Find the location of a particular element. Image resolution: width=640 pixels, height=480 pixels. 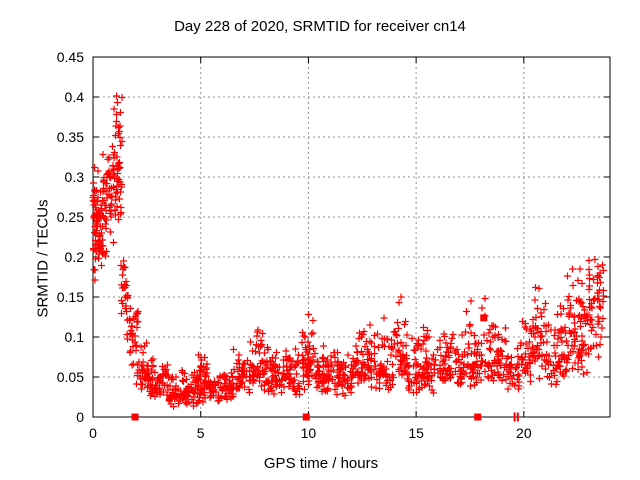

y-tick-label: 0.3 is located at coordinates (75, 177).